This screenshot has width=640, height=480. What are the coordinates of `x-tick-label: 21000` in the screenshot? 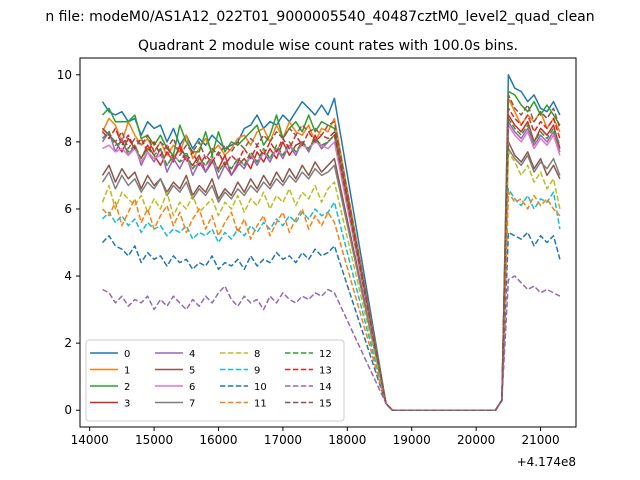 It's located at (540, 440).